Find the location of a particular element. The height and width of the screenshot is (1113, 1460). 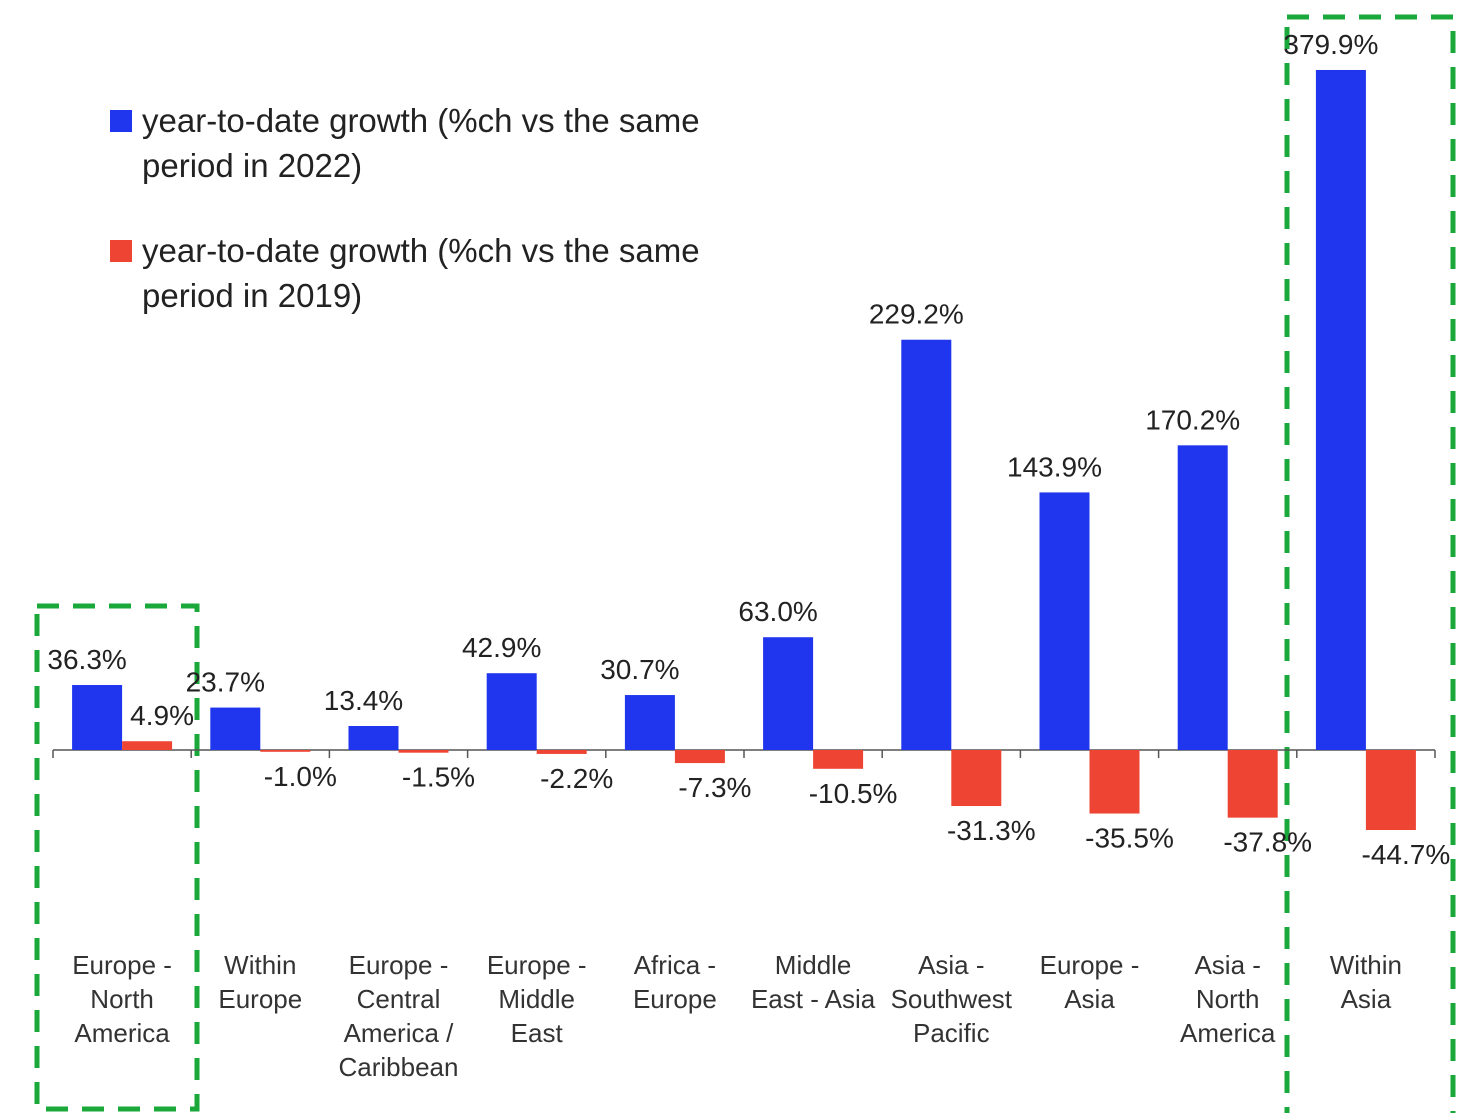

x-tick-label: Middle East - Asia is located at coordinates (813, 982).